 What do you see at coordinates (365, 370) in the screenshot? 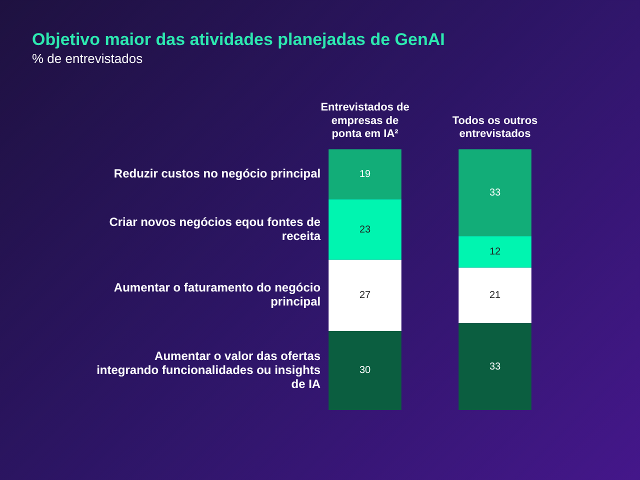
I see `data-label: 30` at bounding box center [365, 370].